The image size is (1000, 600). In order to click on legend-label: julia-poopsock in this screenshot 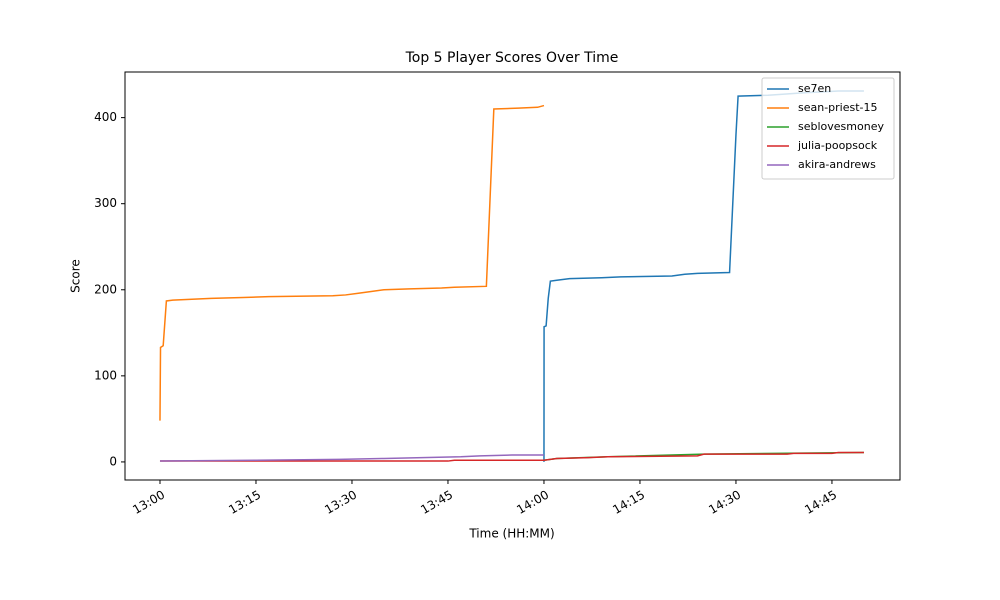, I will do `click(837, 145)`.